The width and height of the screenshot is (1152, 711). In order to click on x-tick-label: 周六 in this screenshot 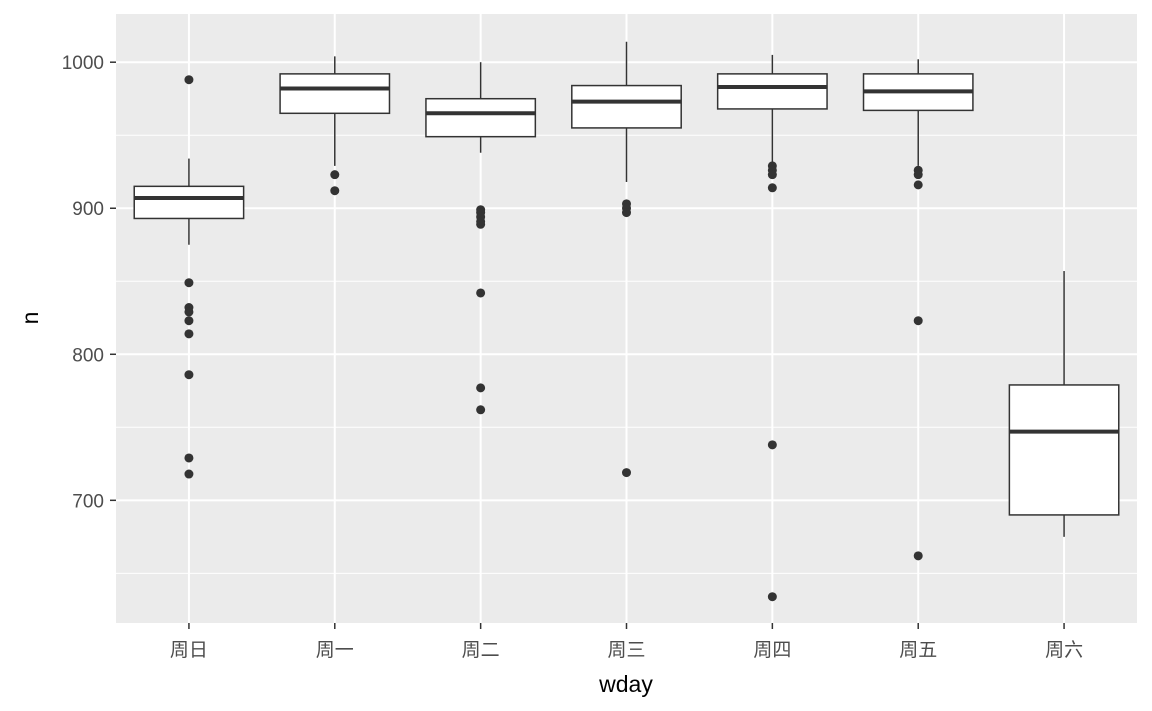, I will do `click(1064, 650)`.